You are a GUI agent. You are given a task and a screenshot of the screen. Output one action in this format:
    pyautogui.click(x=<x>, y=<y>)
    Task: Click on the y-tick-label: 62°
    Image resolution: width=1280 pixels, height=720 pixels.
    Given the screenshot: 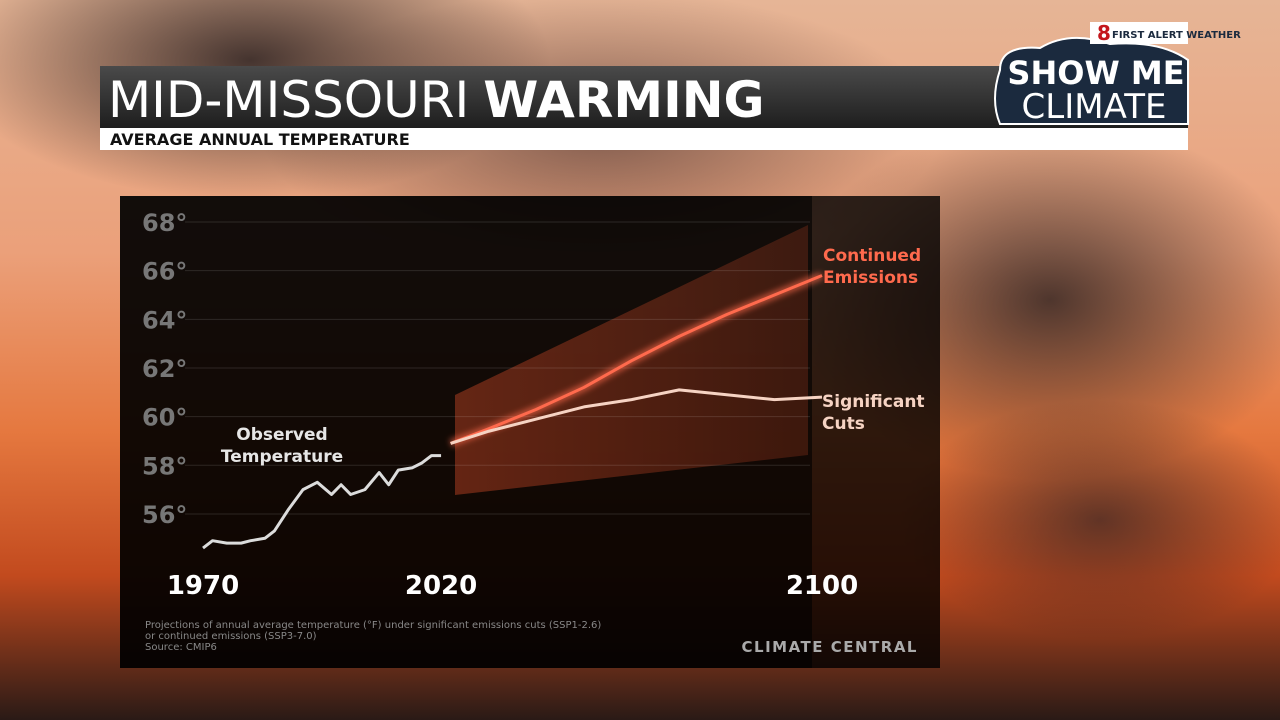 What is the action you would take?
    pyautogui.click(x=164, y=369)
    